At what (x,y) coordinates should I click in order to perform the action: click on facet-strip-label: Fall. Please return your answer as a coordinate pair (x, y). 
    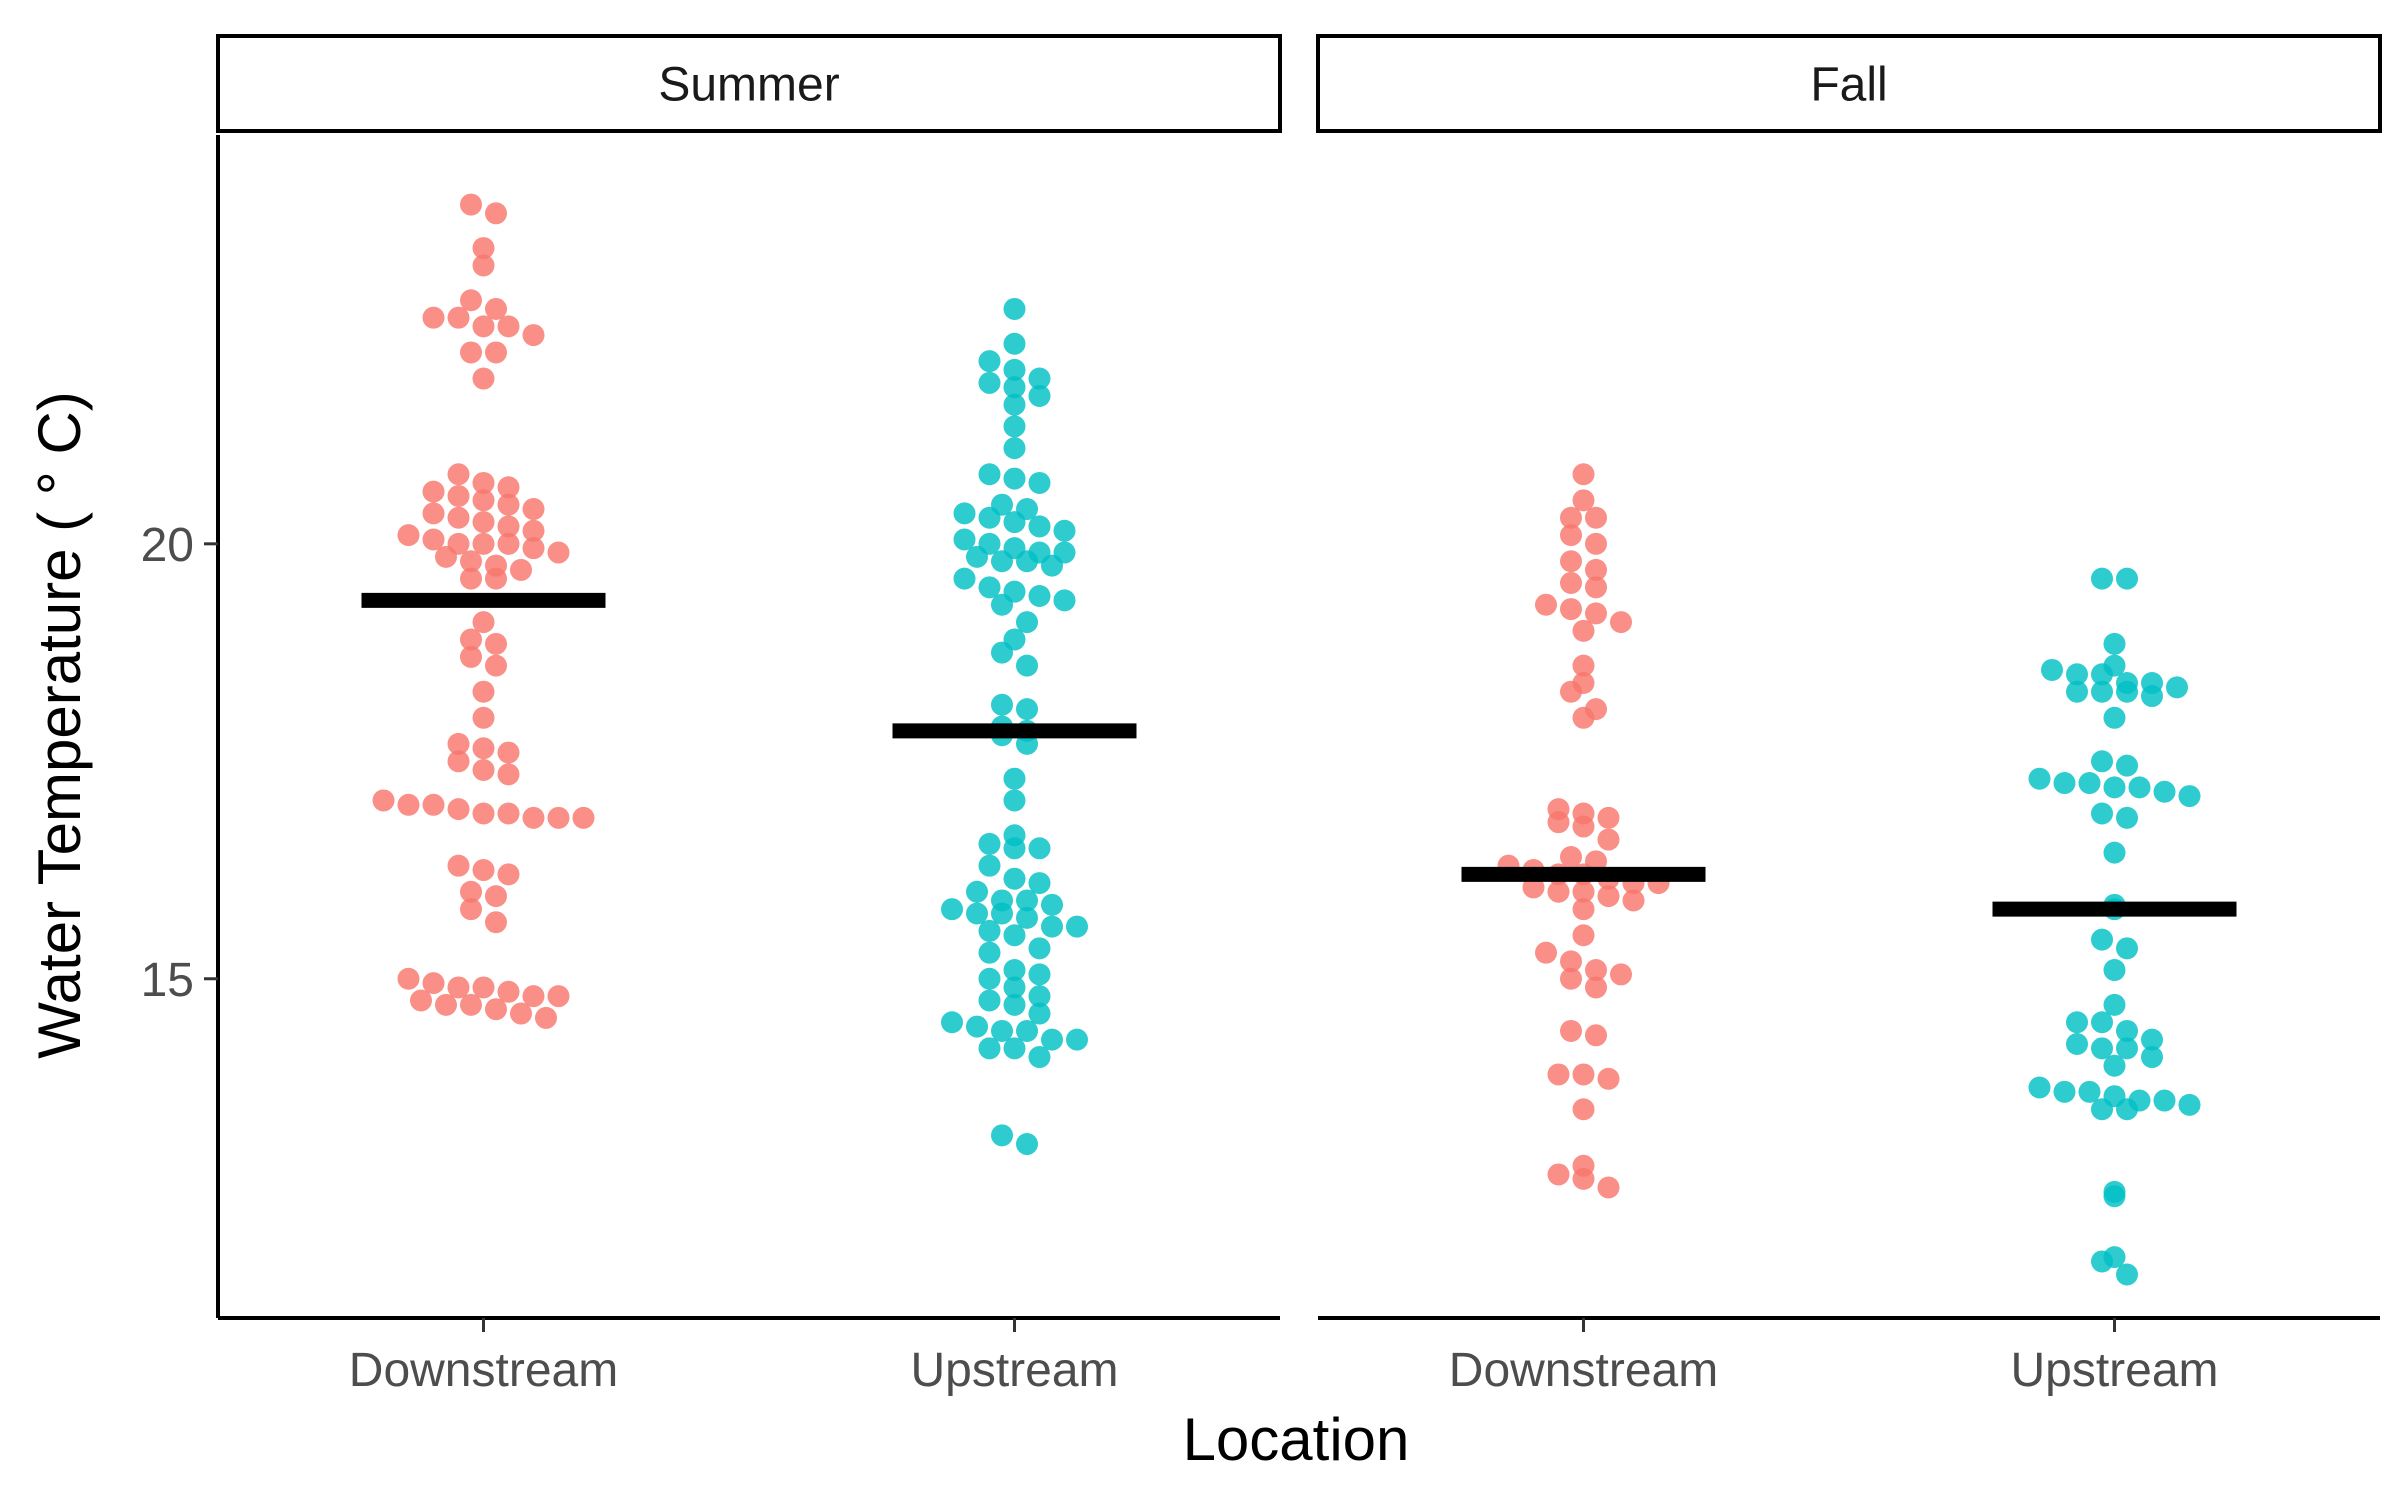
    Looking at the image, I should click on (1848, 85).